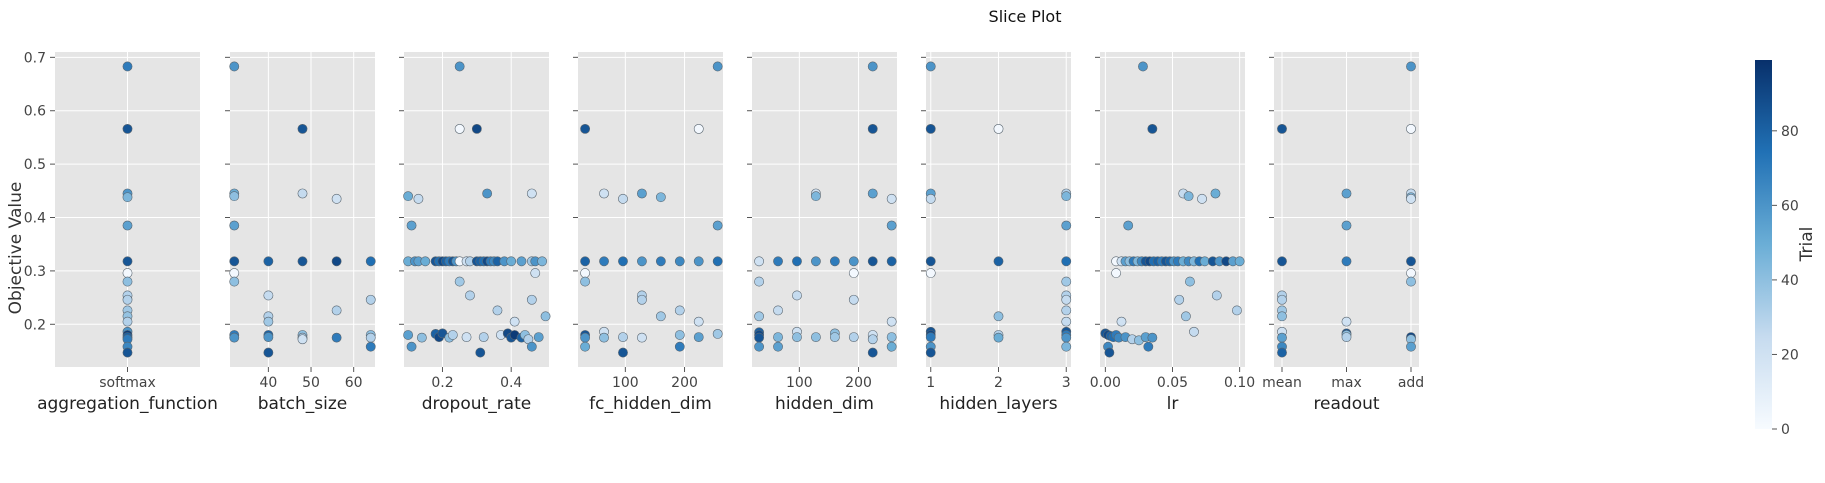 This screenshot has width=1825, height=483. Describe the element at coordinates (1790, 132) in the screenshot. I see `colorbar-tick-label: 80` at that location.